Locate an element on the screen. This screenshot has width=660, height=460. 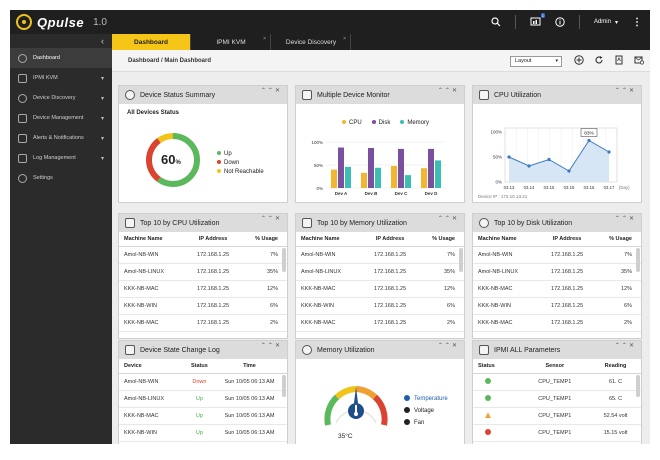
add-widget-icon is located at coordinates (579, 60).